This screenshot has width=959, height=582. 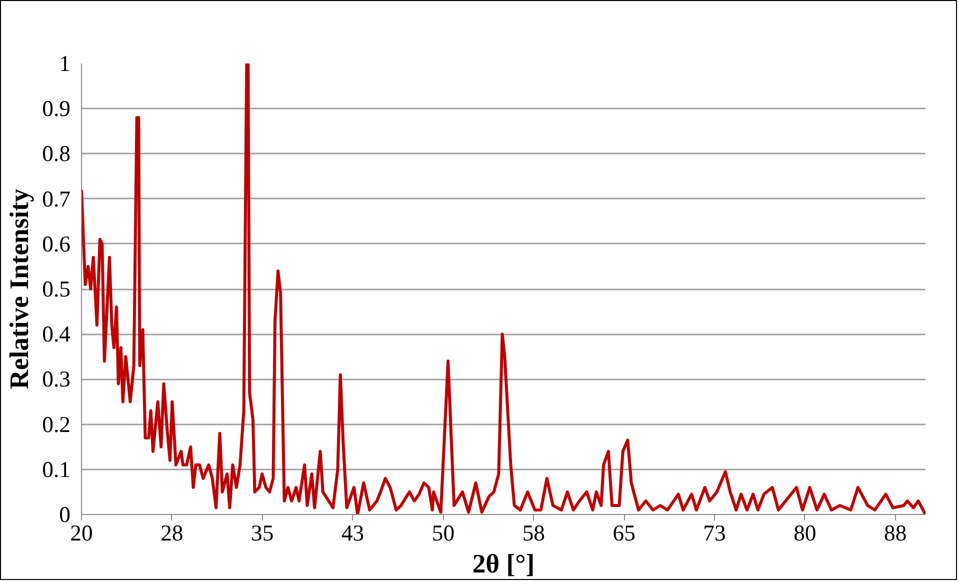 What do you see at coordinates (56, 469) in the screenshot?
I see `y-tick-label: 0.1` at bounding box center [56, 469].